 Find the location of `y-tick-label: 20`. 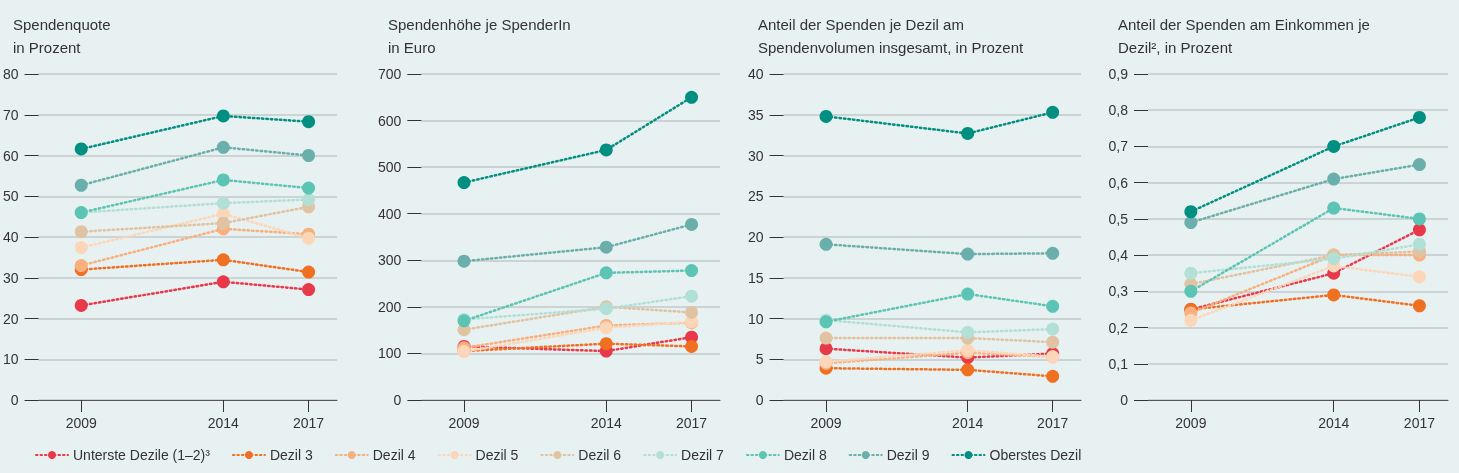

y-tick-label: 20 is located at coordinates (755, 237).